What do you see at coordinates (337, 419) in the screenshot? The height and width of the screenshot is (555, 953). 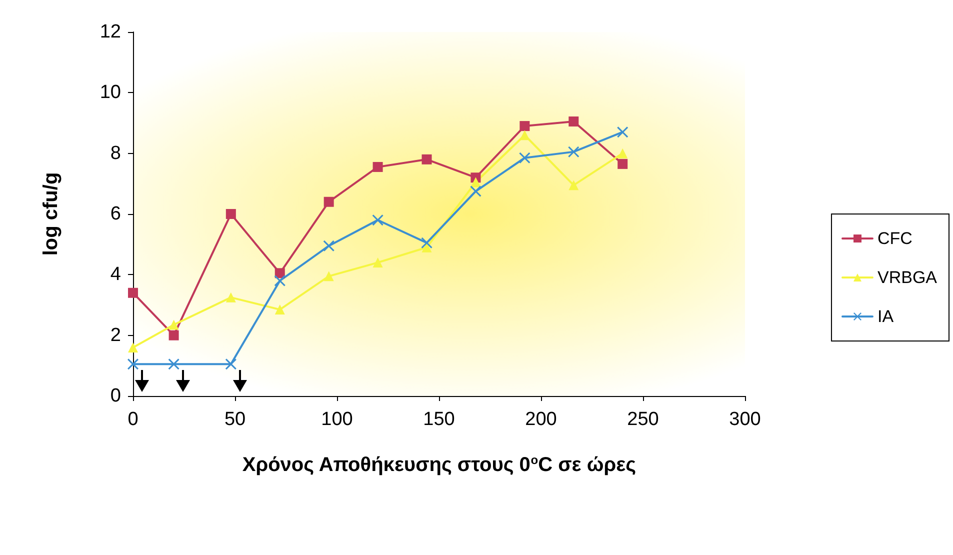 I see `x-tick-label: 100` at bounding box center [337, 419].